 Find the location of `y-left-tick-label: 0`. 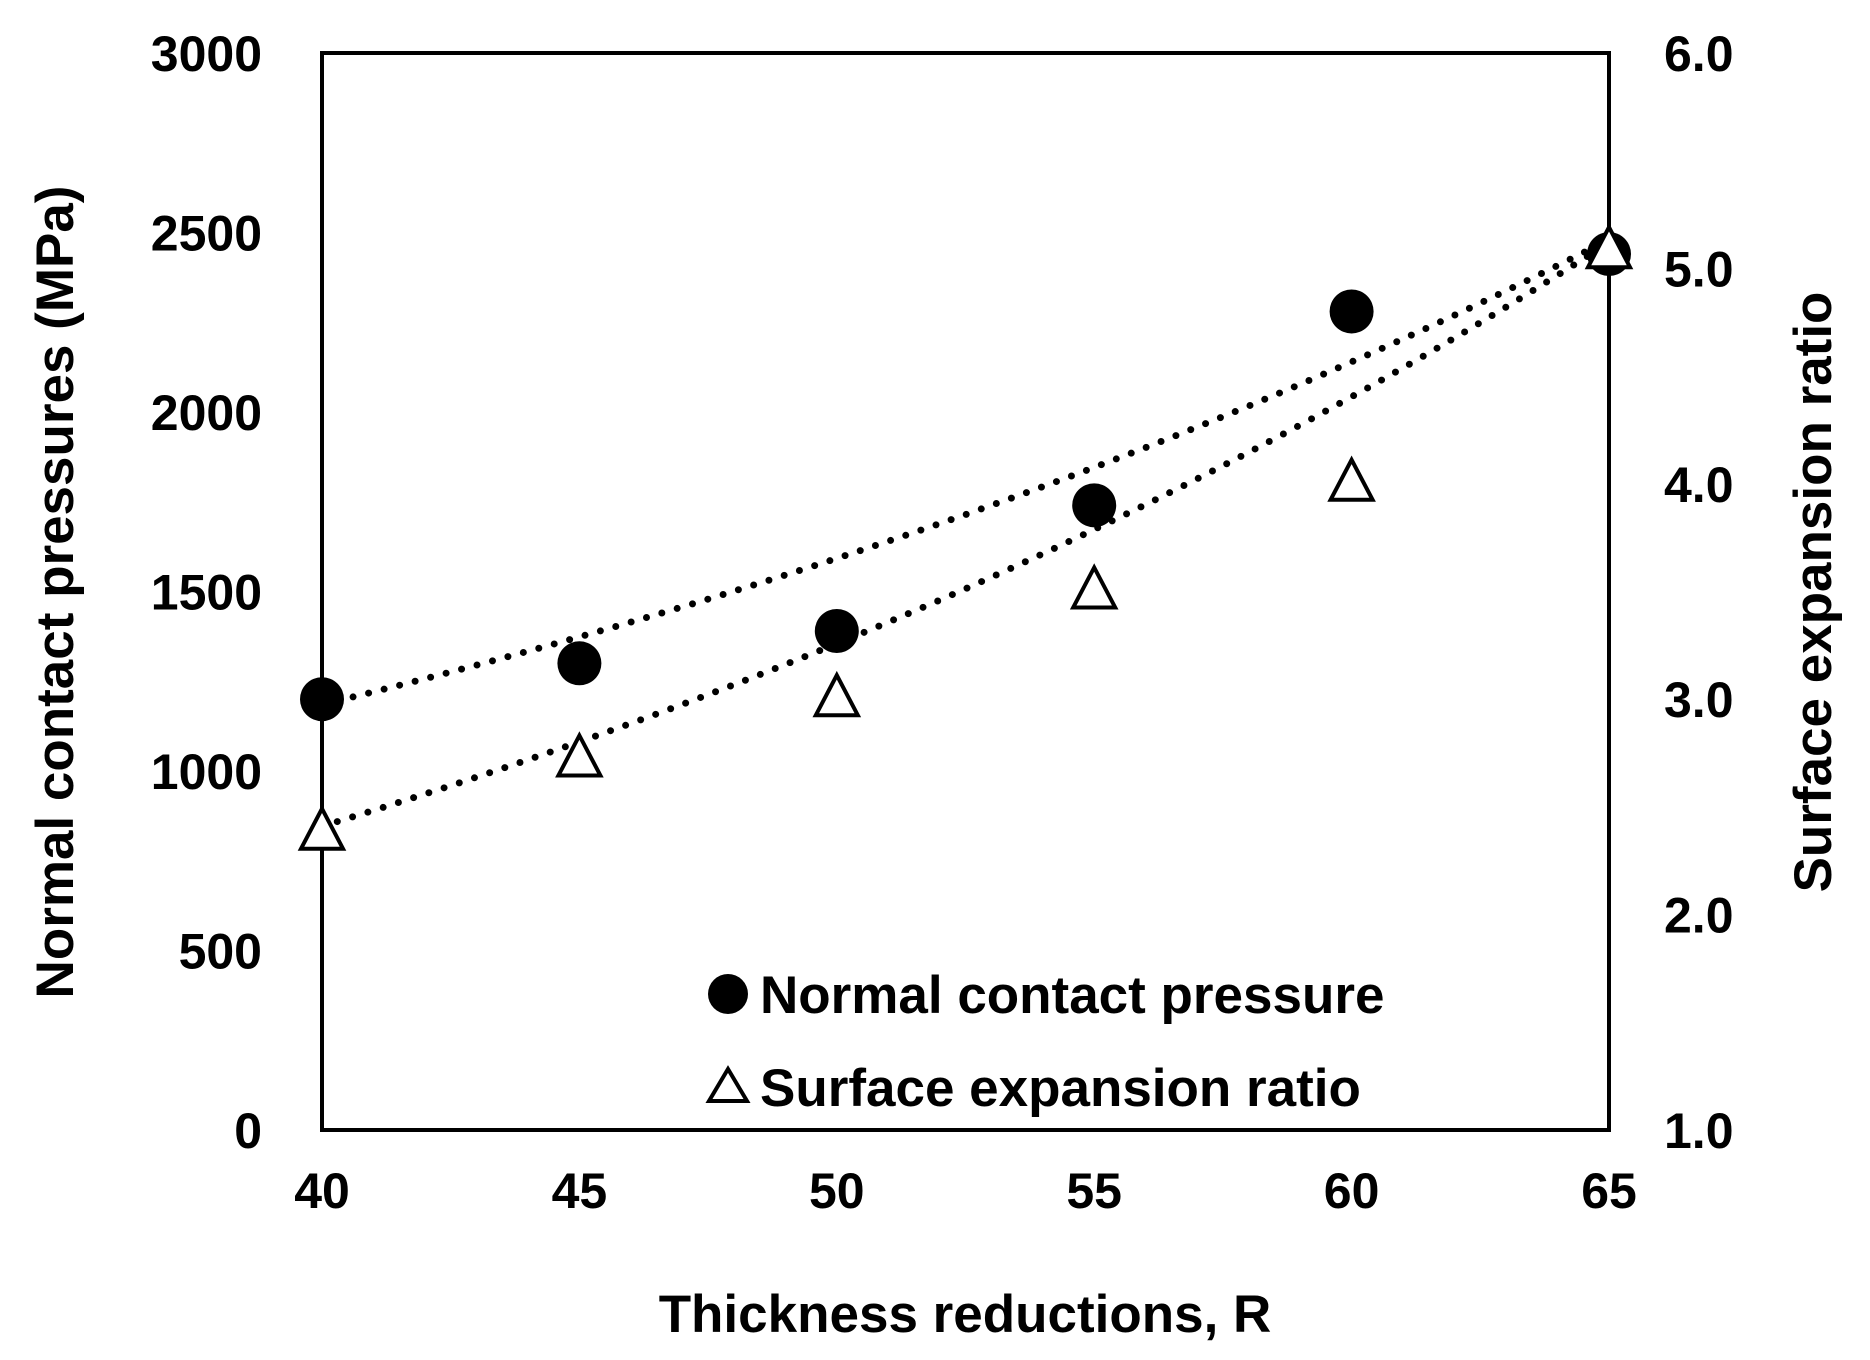

y-left-tick-label: 0 is located at coordinates (248, 1131).